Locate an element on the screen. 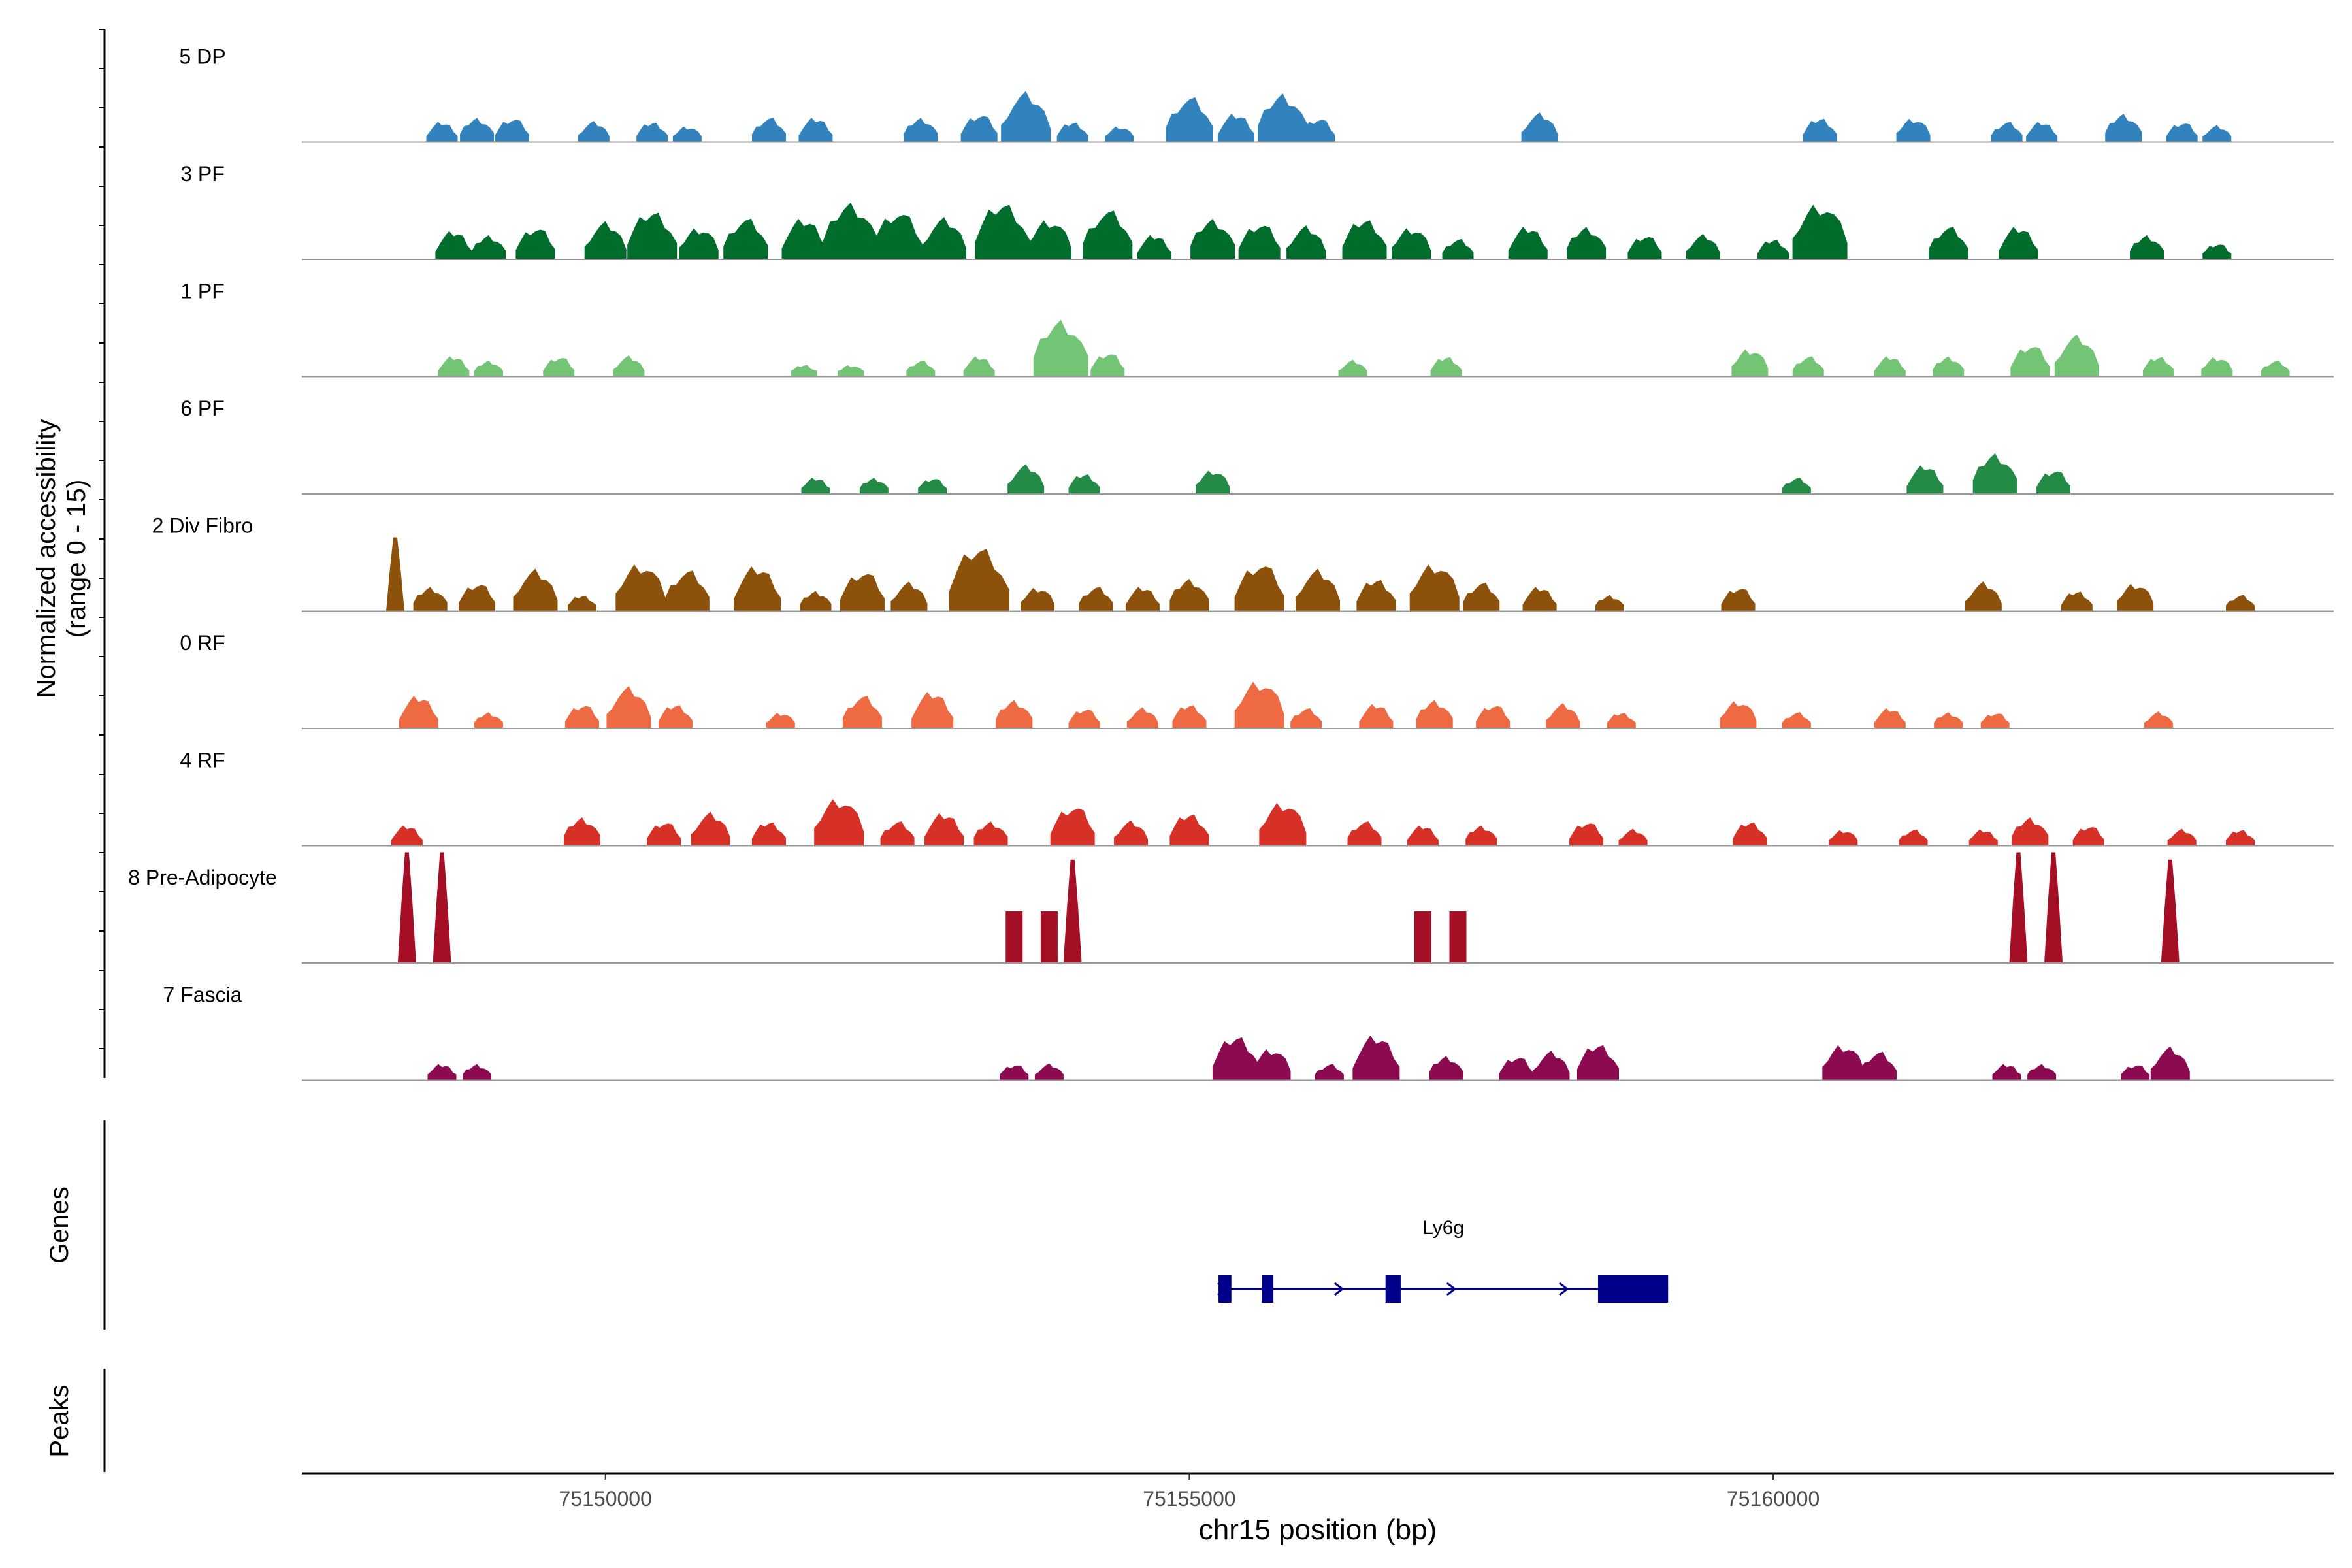  genes-panel: Genes Ly6g is located at coordinates (857, 1225).